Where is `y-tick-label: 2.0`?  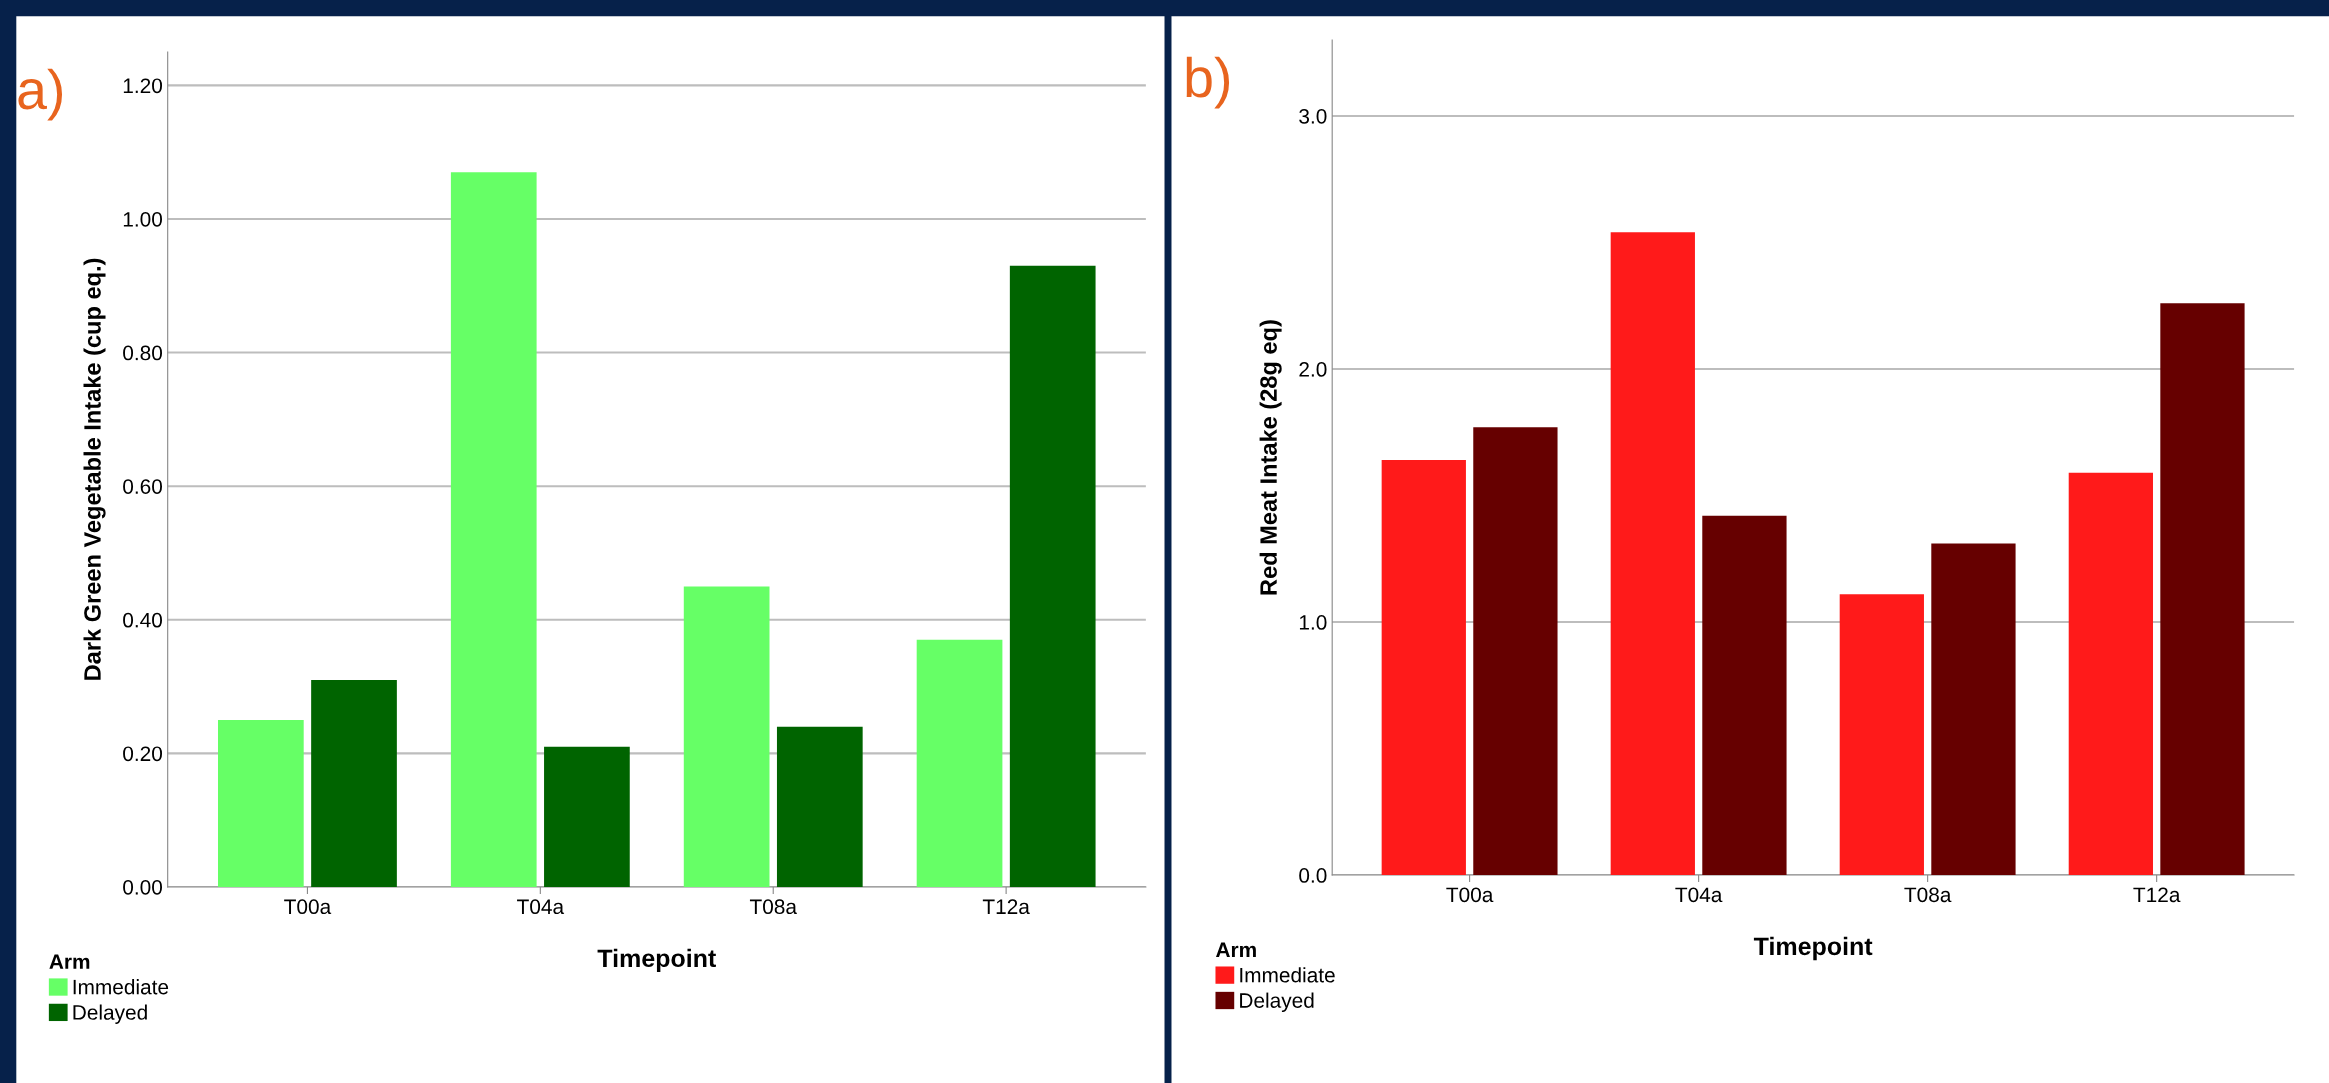
y-tick-label: 2.0 is located at coordinates (1313, 369).